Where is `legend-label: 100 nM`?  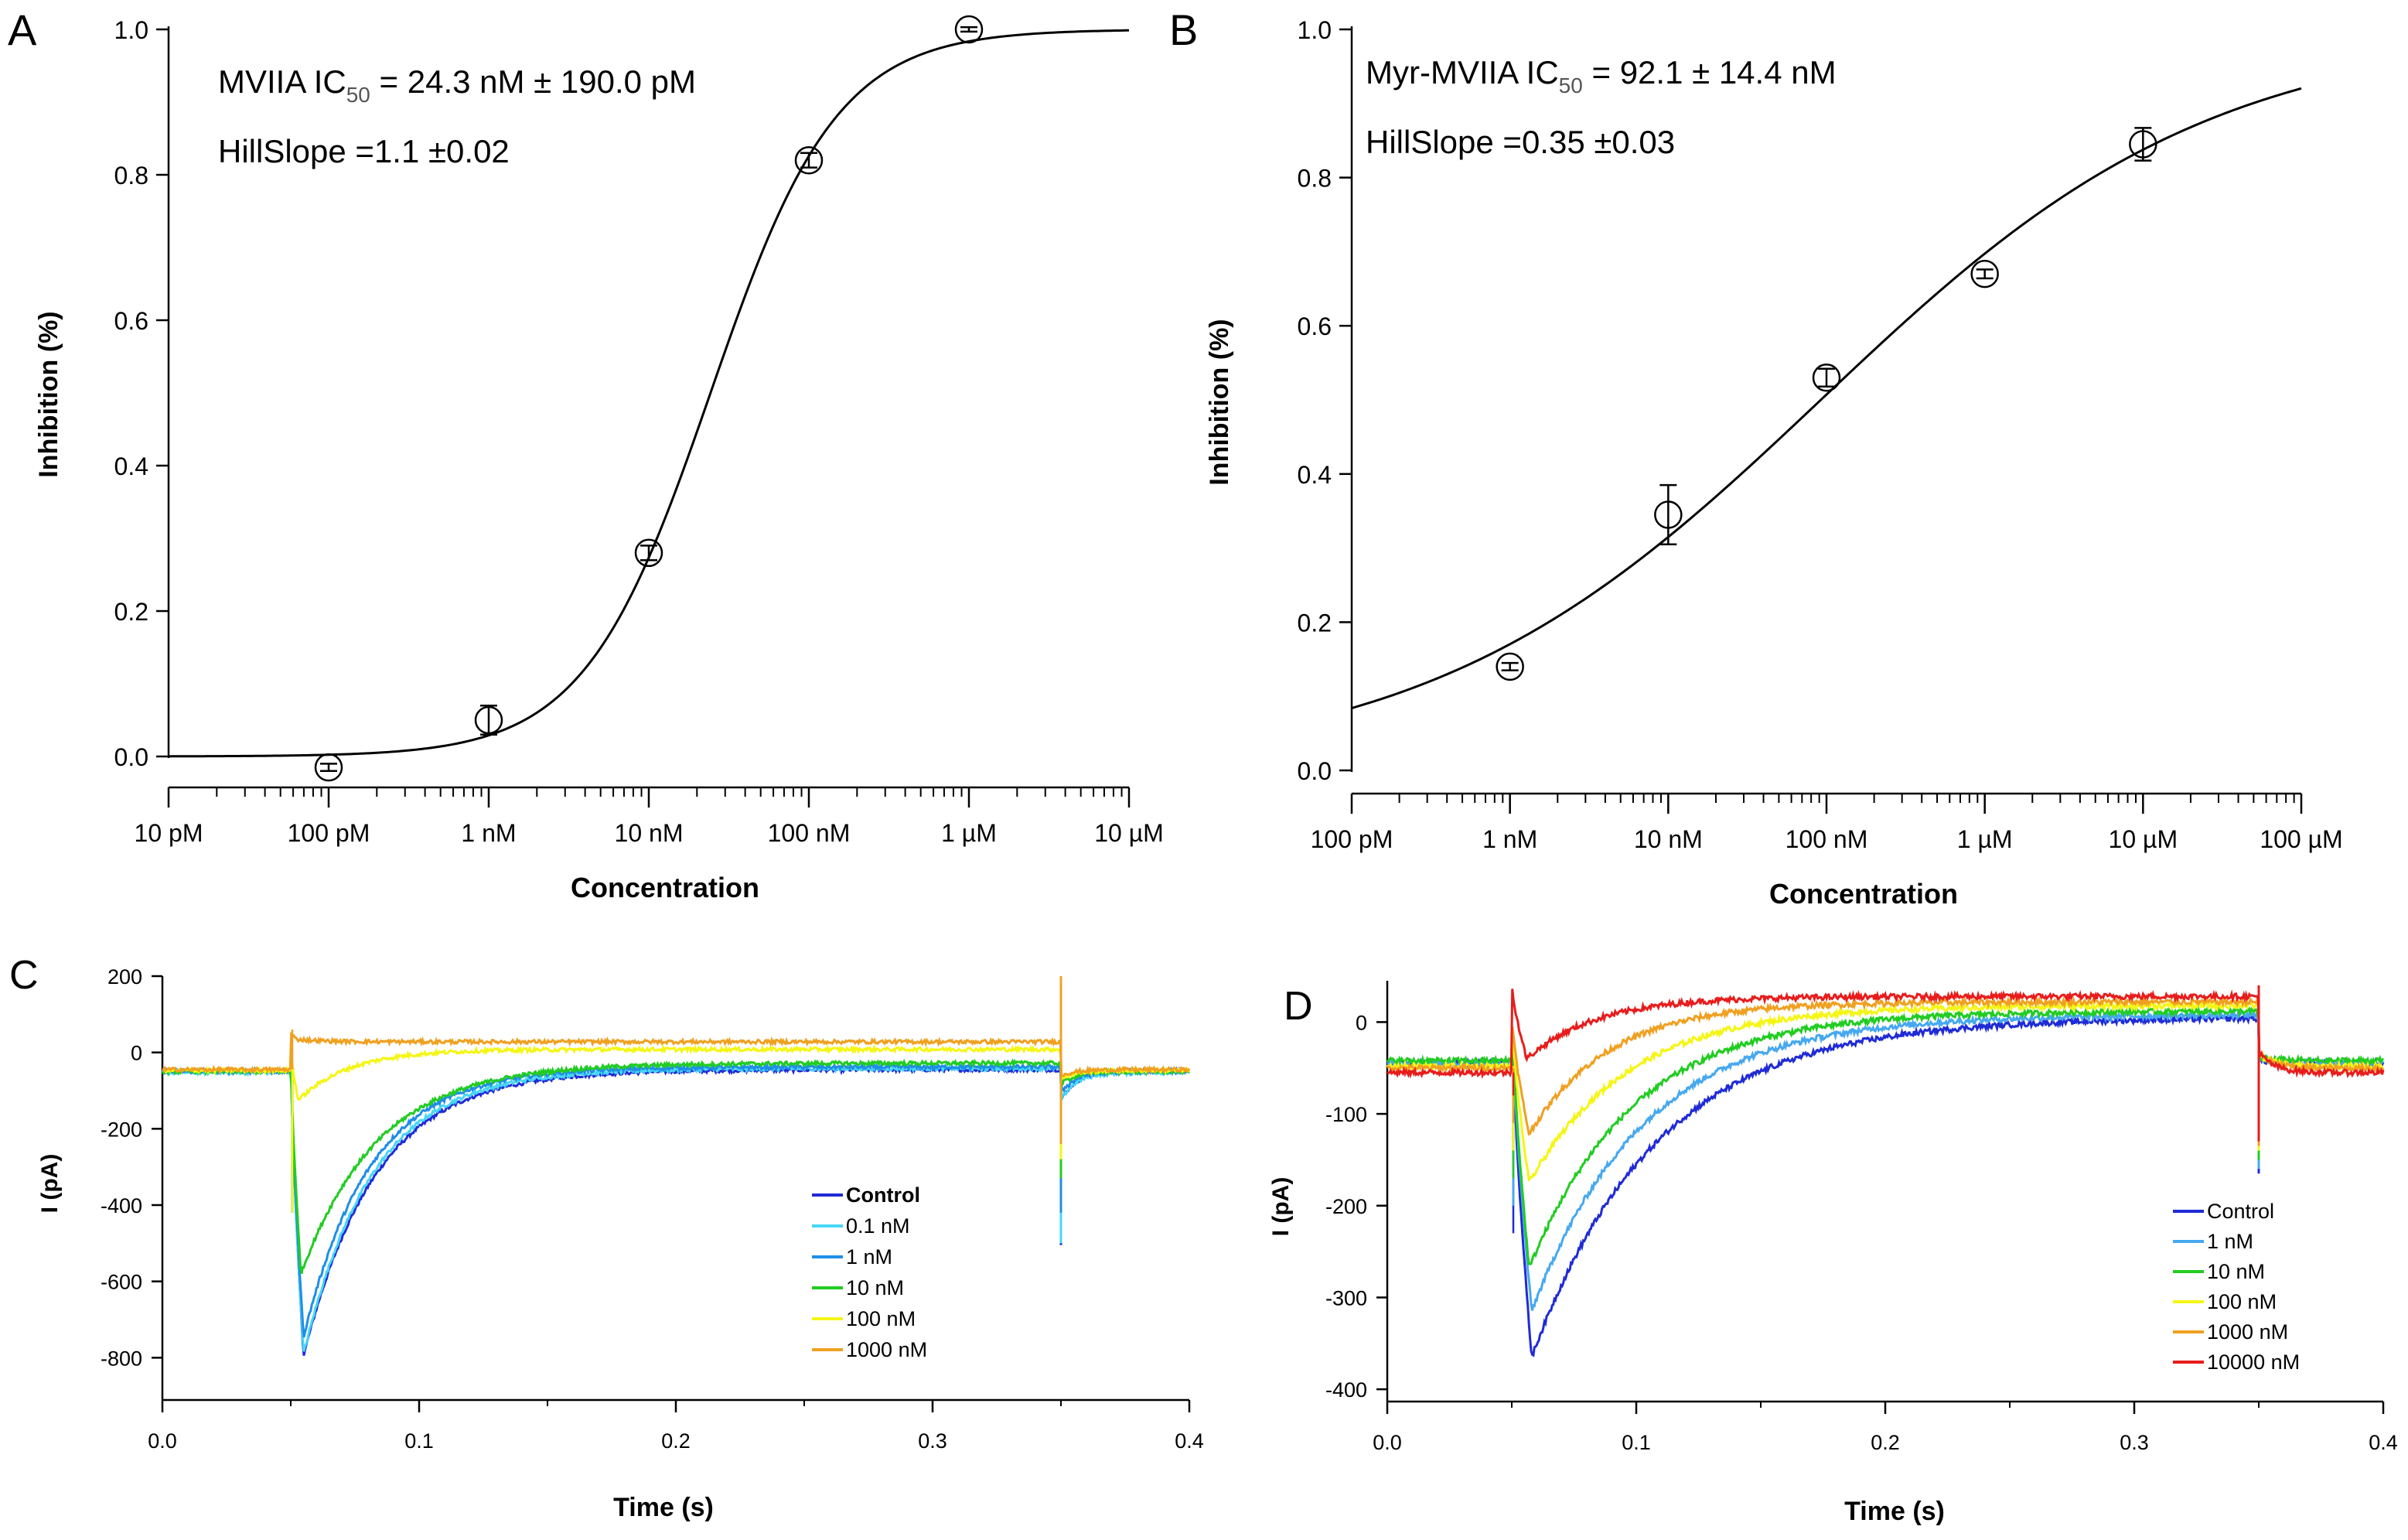 legend-label: 100 nM is located at coordinates (2242, 1301).